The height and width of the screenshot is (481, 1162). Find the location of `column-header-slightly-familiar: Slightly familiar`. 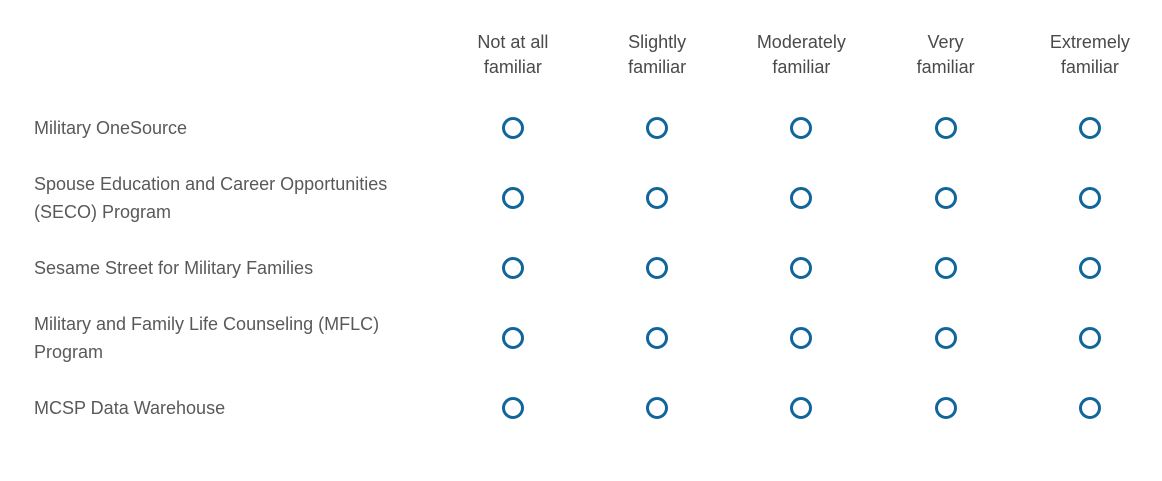

column-header-slightly-familiar: Slightly familiar is located at coordinates (657, 50).